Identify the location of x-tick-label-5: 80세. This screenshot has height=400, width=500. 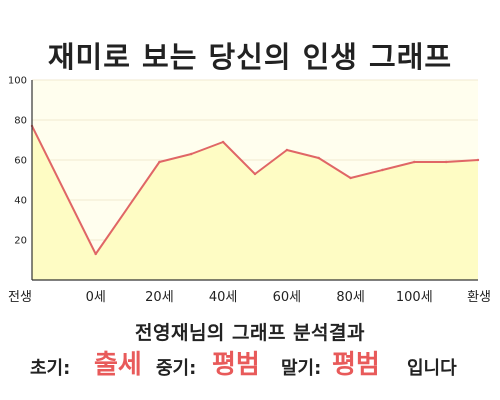
(350, 297).